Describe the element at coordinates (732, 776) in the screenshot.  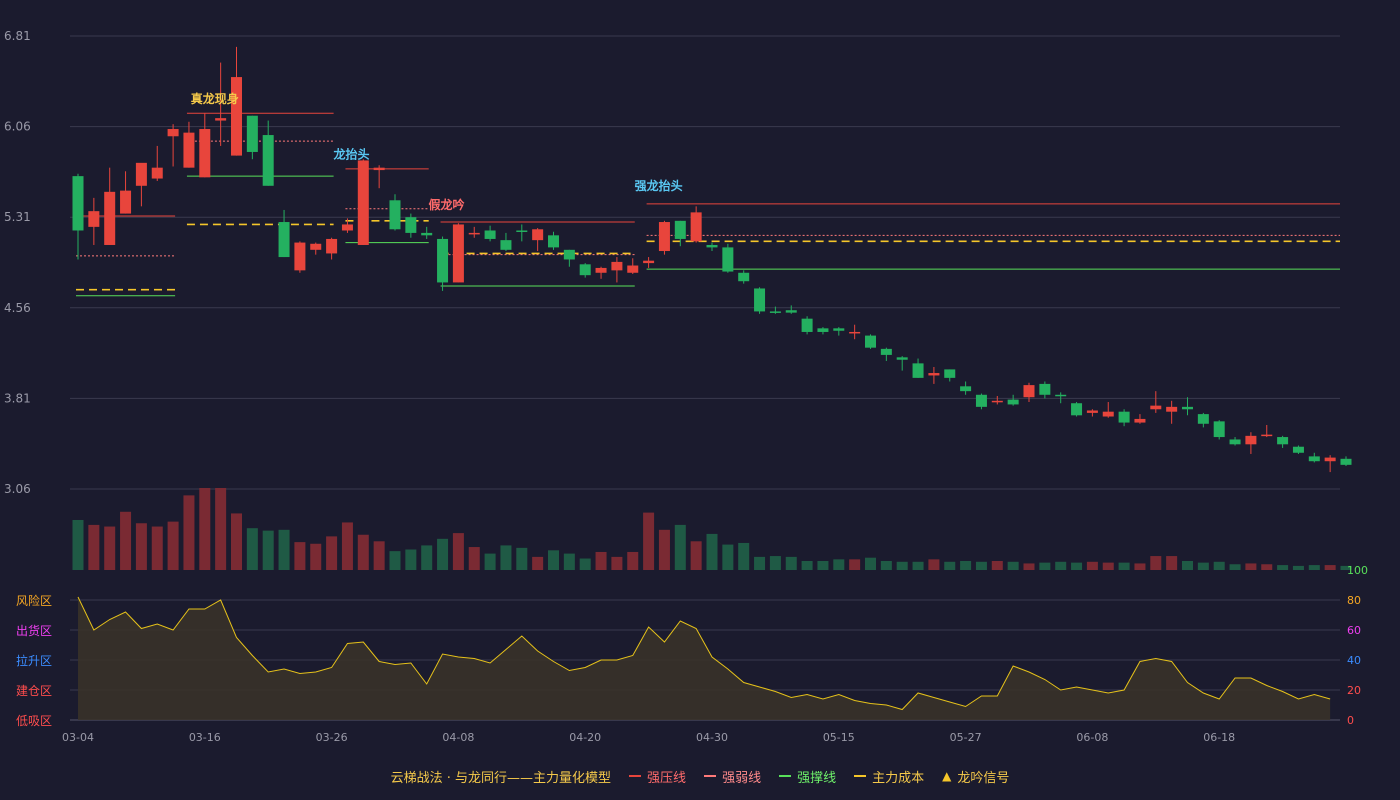
I see `legend-item-strong-weak: 强弱线` at that location.